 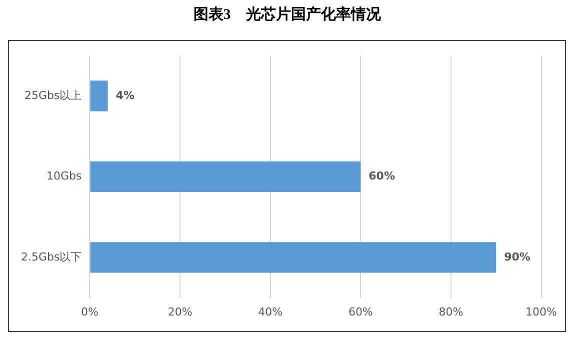 What do you see at coordinates (542, 311) in the screenshot?
I see `x-tick-label: 100%` at bounding box center [542, 311].